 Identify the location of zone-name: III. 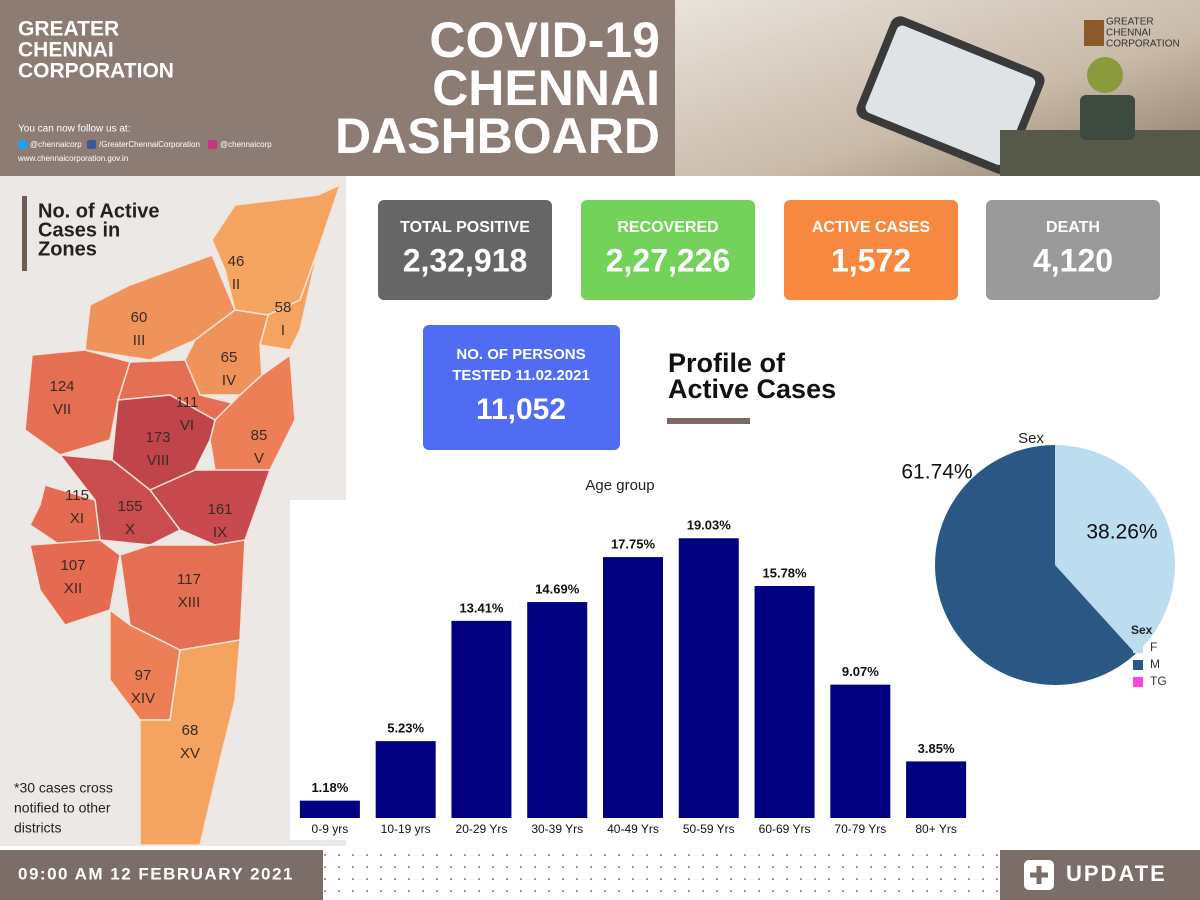
(139, 340).